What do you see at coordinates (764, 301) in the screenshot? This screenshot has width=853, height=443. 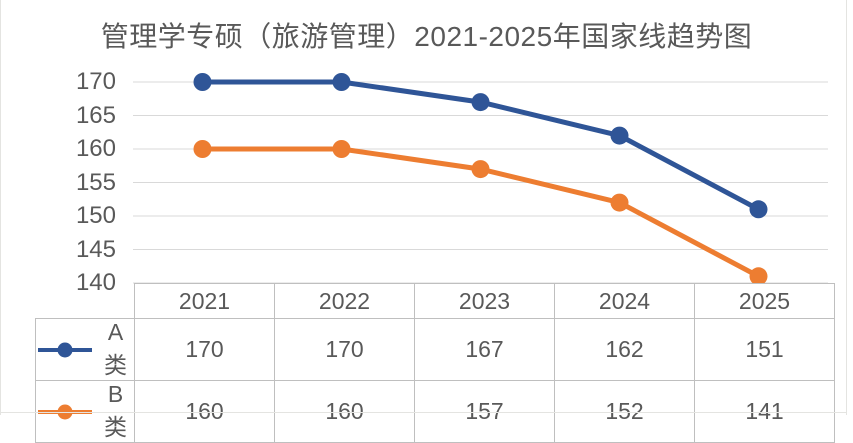 I see `year-header-cell: 2025` at bounding box center [764, 301].